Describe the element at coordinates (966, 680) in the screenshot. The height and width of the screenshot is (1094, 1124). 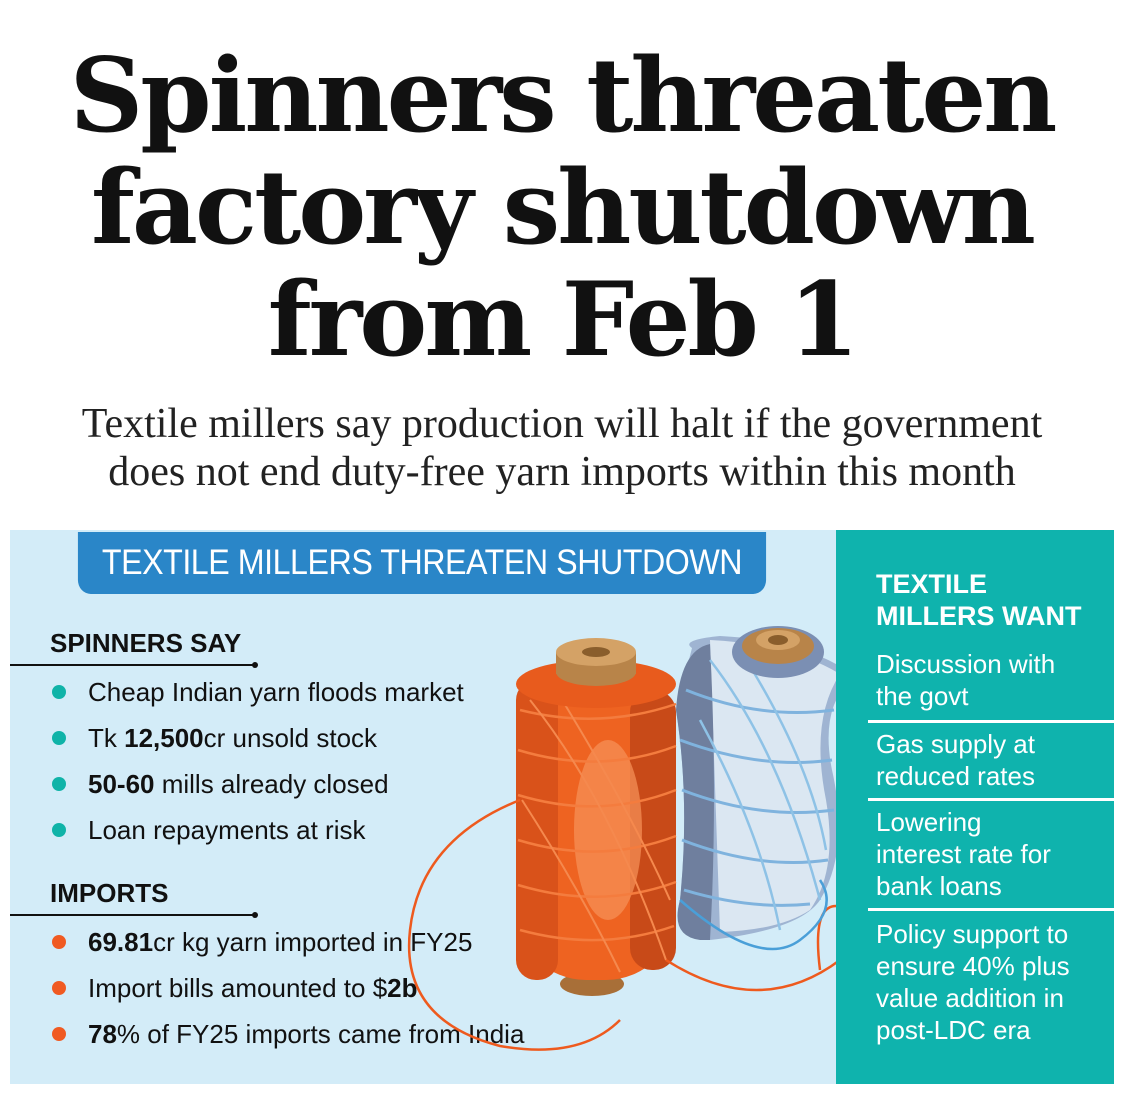
I see `millers-want-item: Discussion with the govt` at that location.